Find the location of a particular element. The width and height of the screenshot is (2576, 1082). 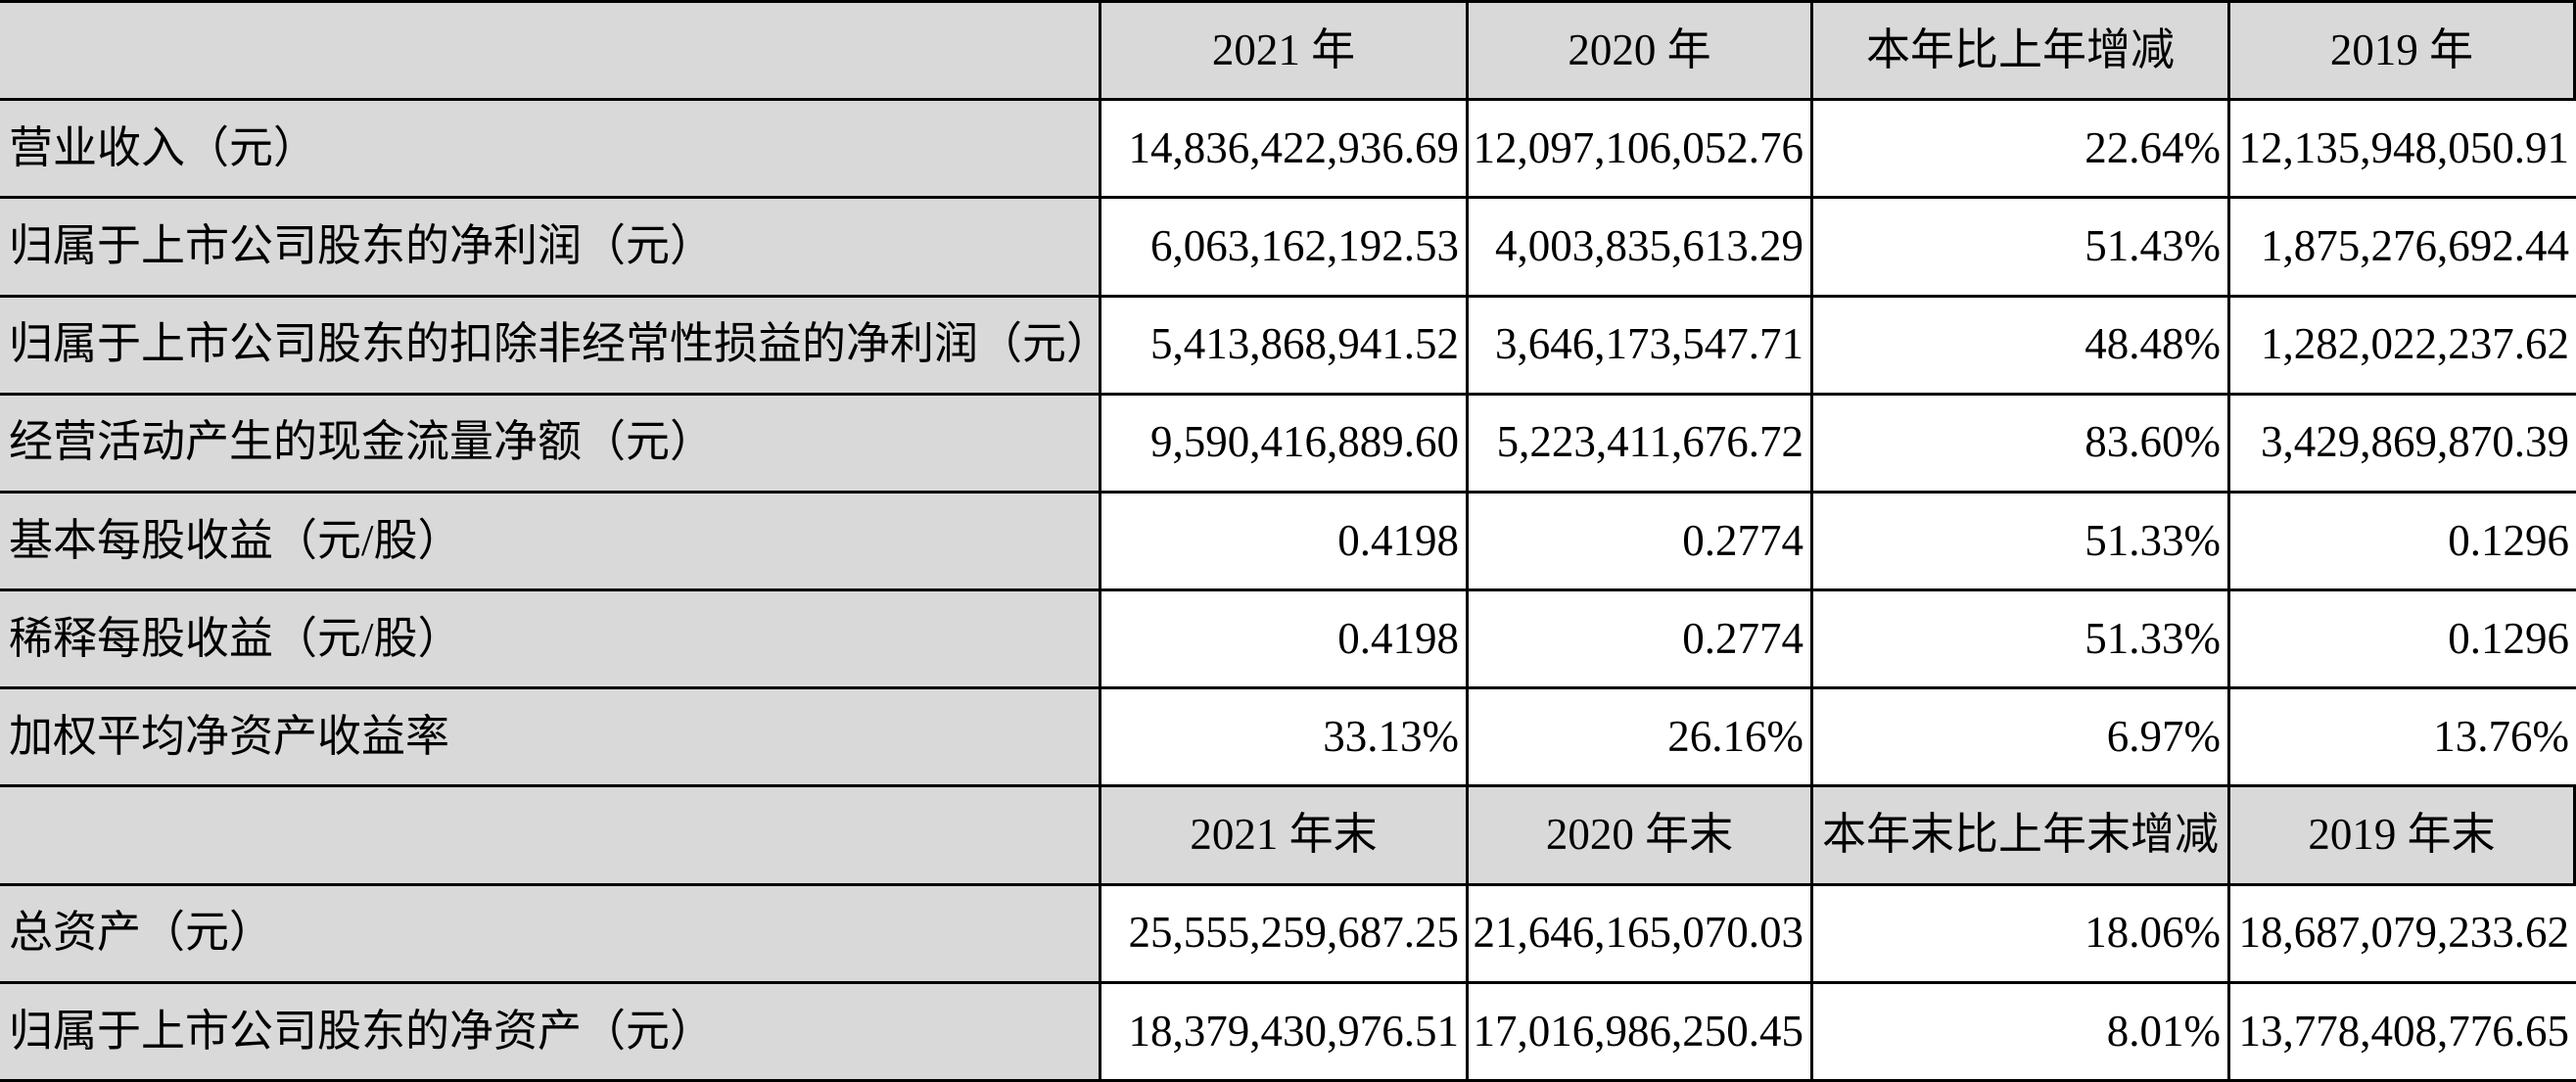

header-cell-2019-year-end: 2019 年末 is located at coordinates (2403, 836).